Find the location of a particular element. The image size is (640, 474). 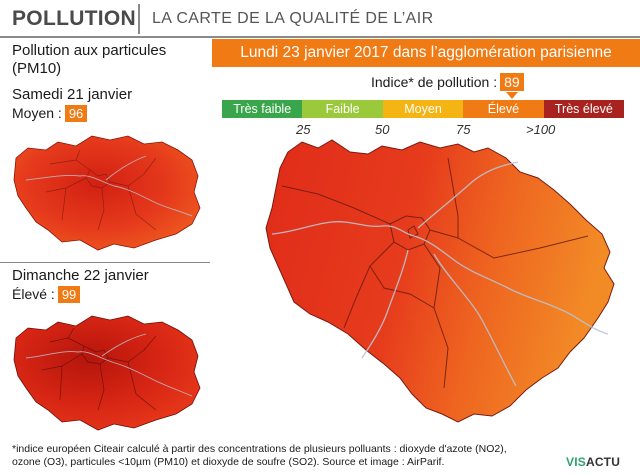

left-heading-line1: Pollution aux particules is located at coordinates (89, 50).